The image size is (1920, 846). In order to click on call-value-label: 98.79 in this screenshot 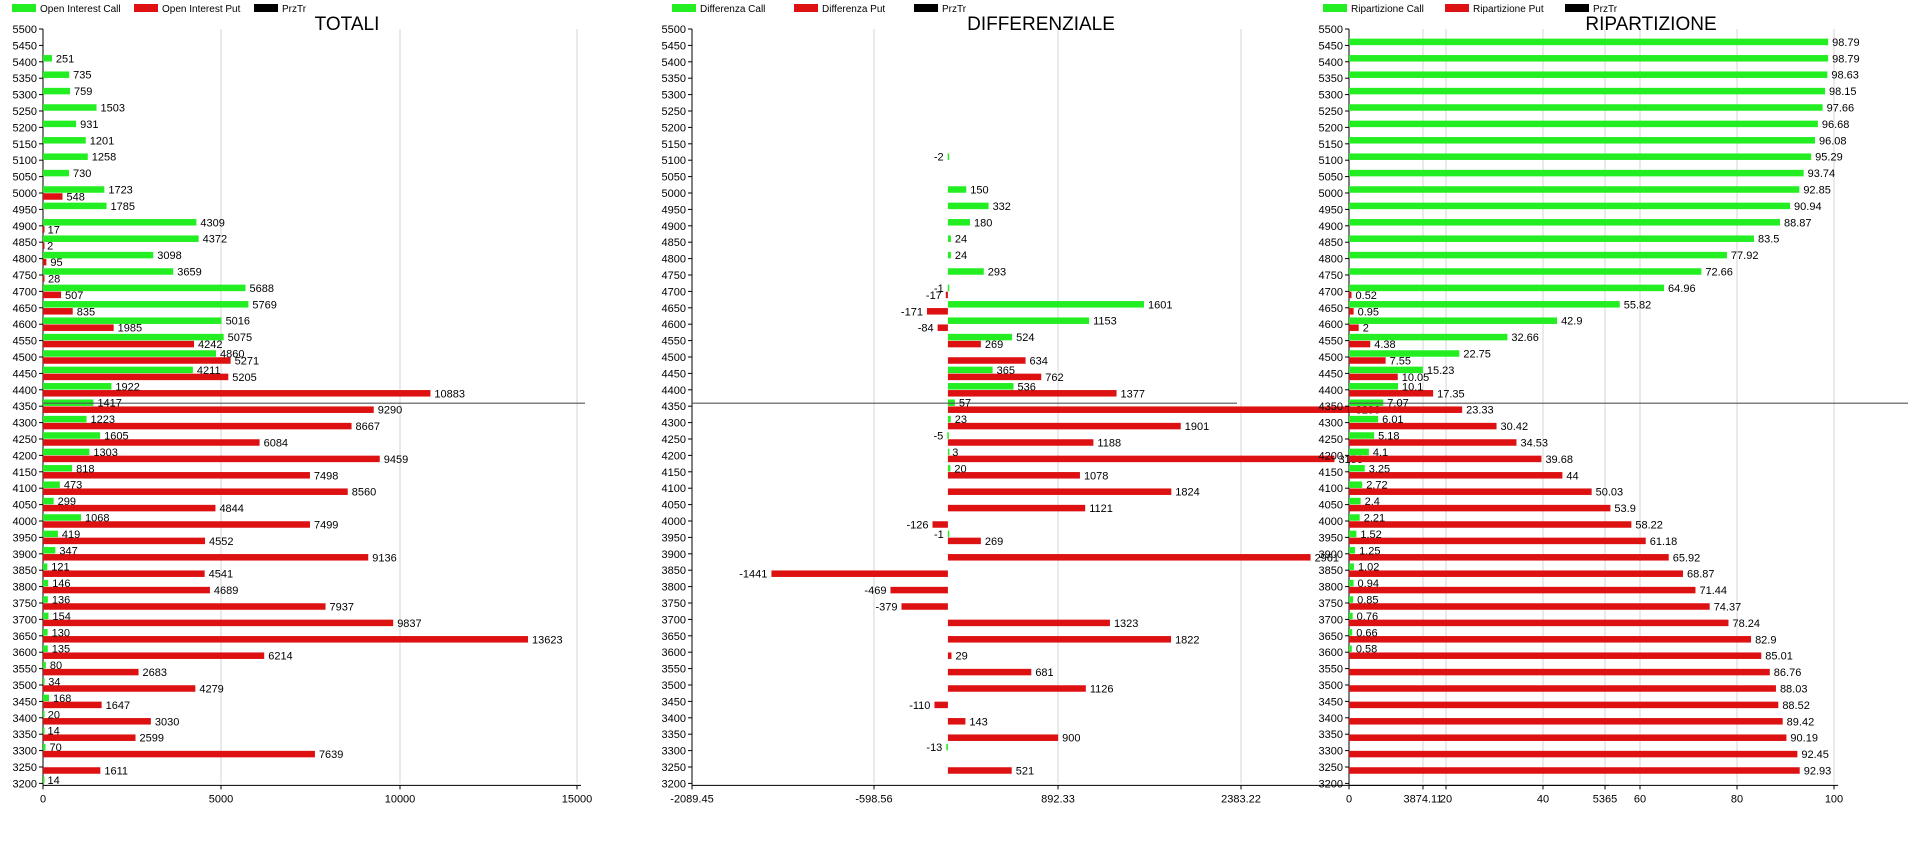, I will do `click(1846, 43)`.